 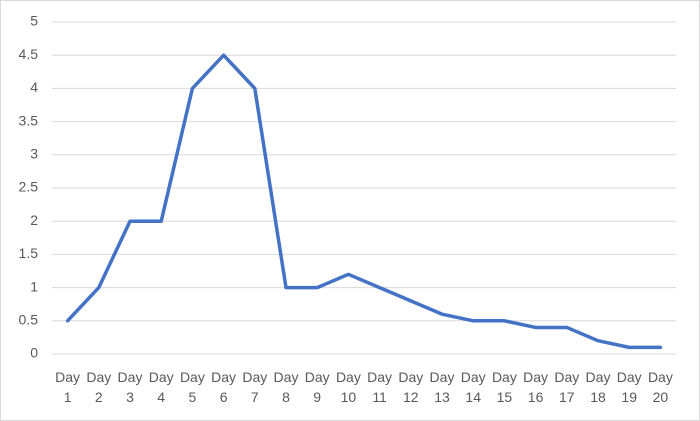 What do you see at coordinates (348, 387) in the screenshot?
I see `x-tick-label: Day 10` at bounding box center [348, 387].